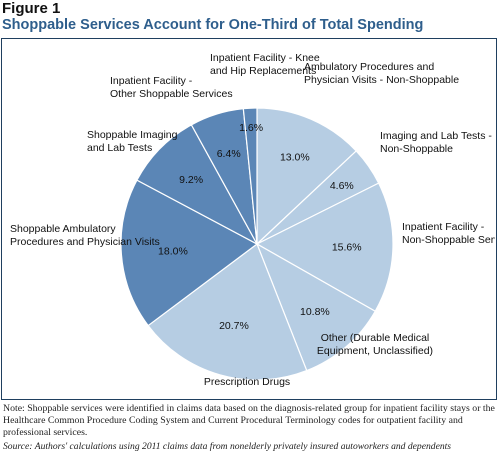 Image resolution: width=500 pixels, height=457 pixels. I want to click on slice-value-label-4: 10.8%, so click(315, 312).